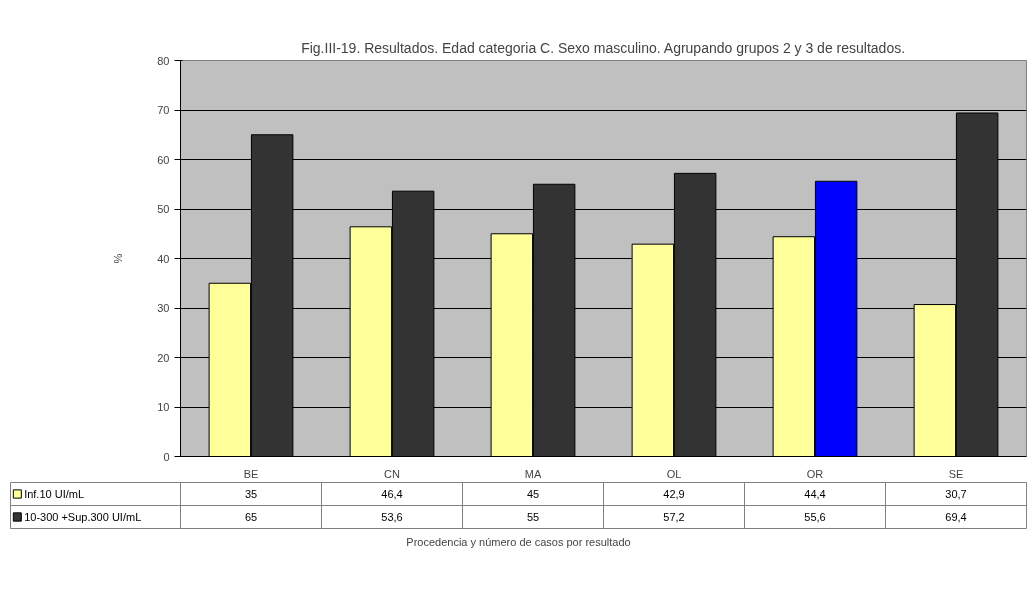 The width and height of the screenshot is (1034, 610). I want to click on data-label: 53,6, so click(392, 517).